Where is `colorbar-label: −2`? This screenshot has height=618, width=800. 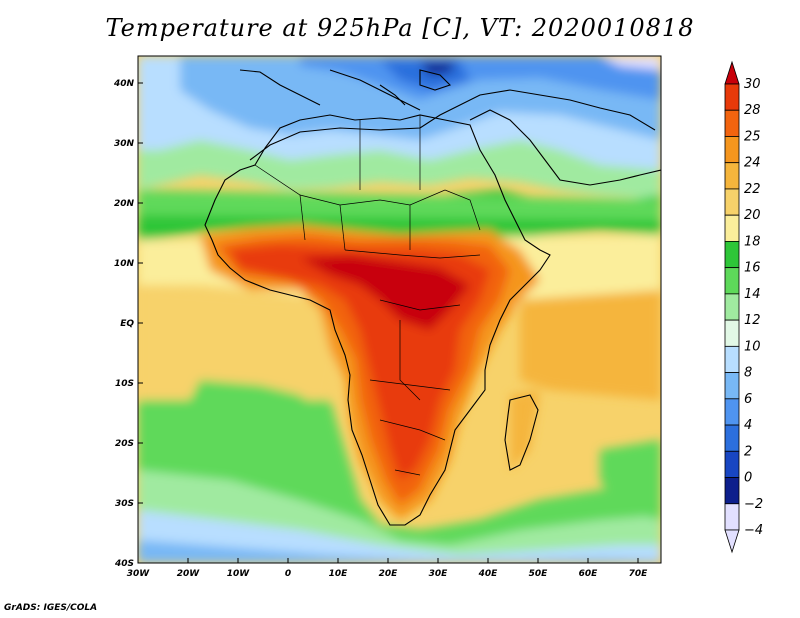 colorbar-label: −2 is located at coordinates (753, 504).